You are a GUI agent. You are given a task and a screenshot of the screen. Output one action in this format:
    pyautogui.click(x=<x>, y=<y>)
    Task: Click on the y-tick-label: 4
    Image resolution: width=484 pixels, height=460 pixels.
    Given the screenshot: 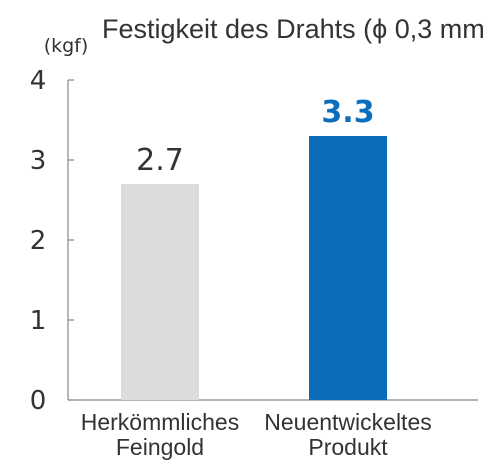 What is the action you would take?
    pyautogui.click(x=38, y=81)
    